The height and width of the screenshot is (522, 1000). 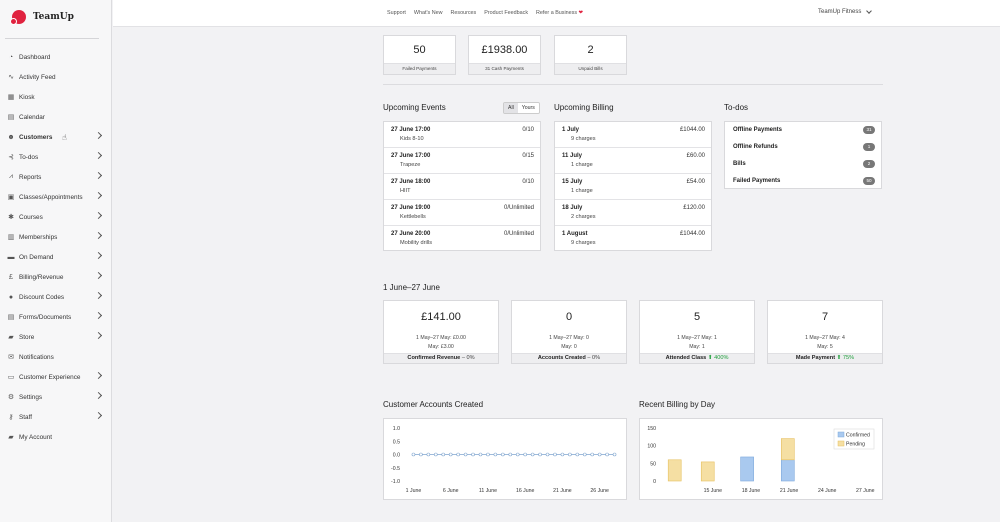 What do you see at coordinates (56, 277) in the screenshot?
I see `sidebar-item-billing-revenue: £ Billing/Revenue` at bounding box center [56, 277].